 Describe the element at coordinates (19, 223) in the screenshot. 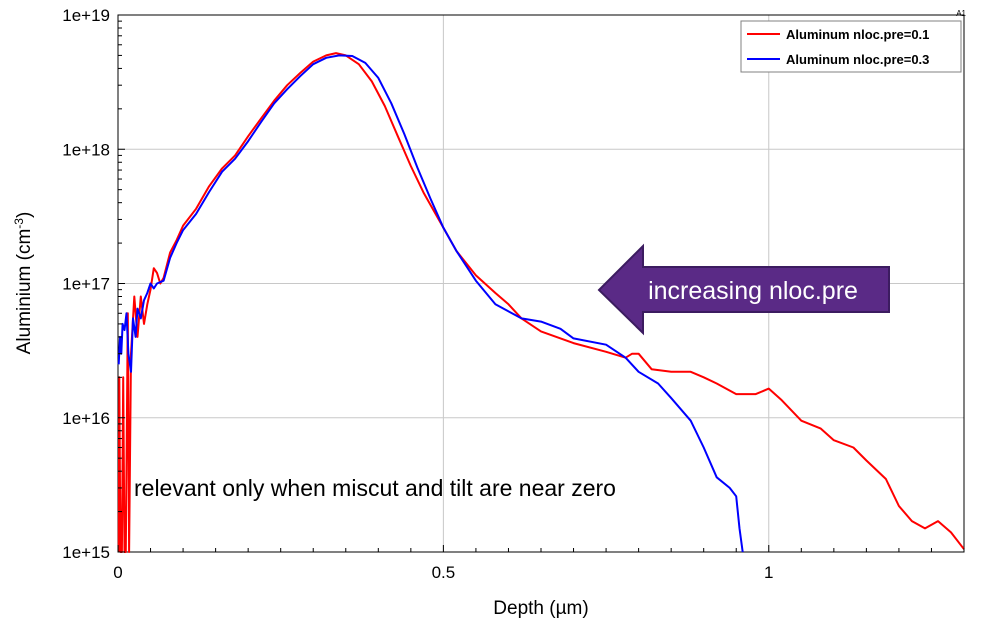

I see `y-axis-label-sup: -3` at that location.